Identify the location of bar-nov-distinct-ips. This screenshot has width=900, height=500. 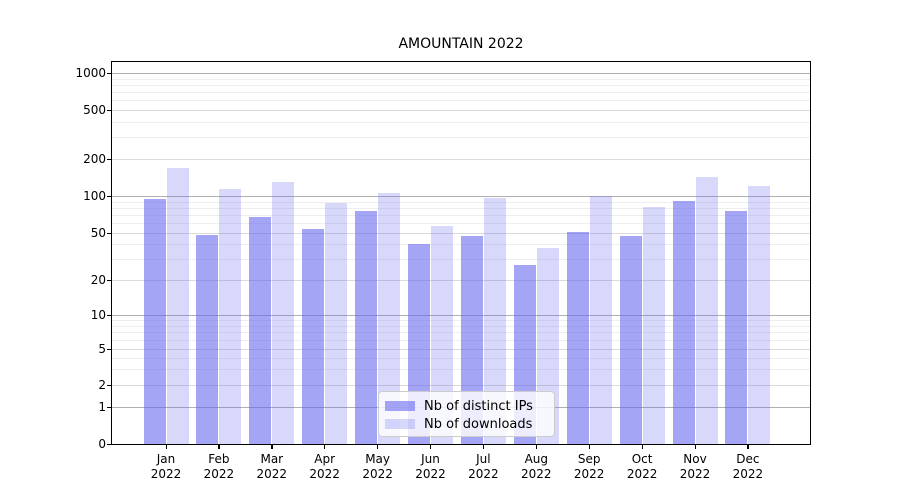
(683, 322).